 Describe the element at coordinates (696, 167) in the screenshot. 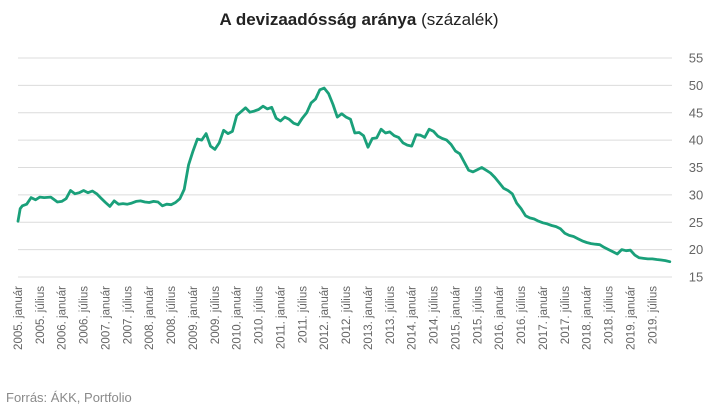

I see `y-tick-label: 35` at that location.